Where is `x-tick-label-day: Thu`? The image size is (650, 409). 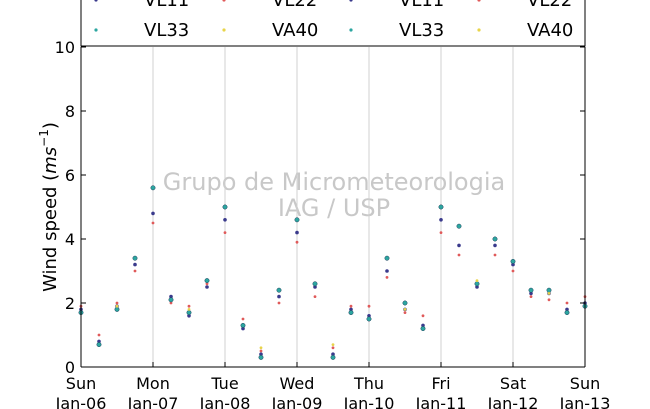
x-tick-label-day: Thu is located at coordinates (368, 383).